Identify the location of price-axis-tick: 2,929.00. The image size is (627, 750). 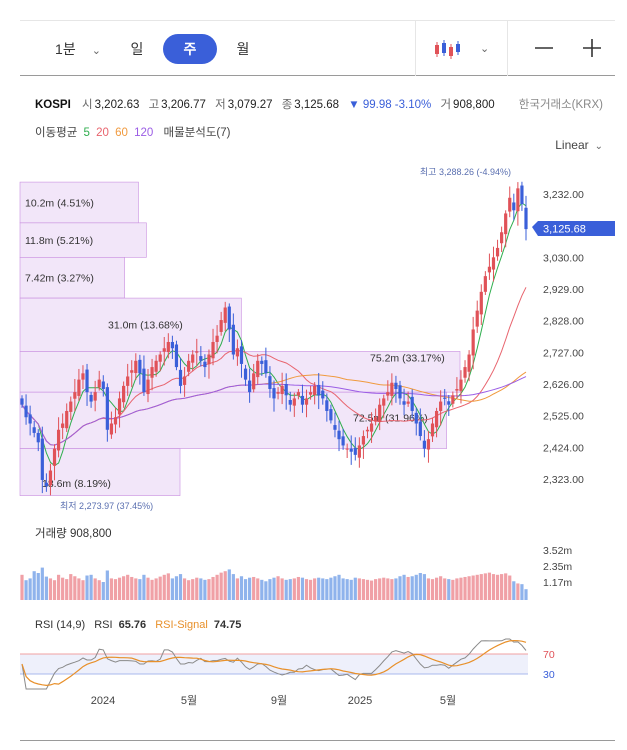
(563, 290).